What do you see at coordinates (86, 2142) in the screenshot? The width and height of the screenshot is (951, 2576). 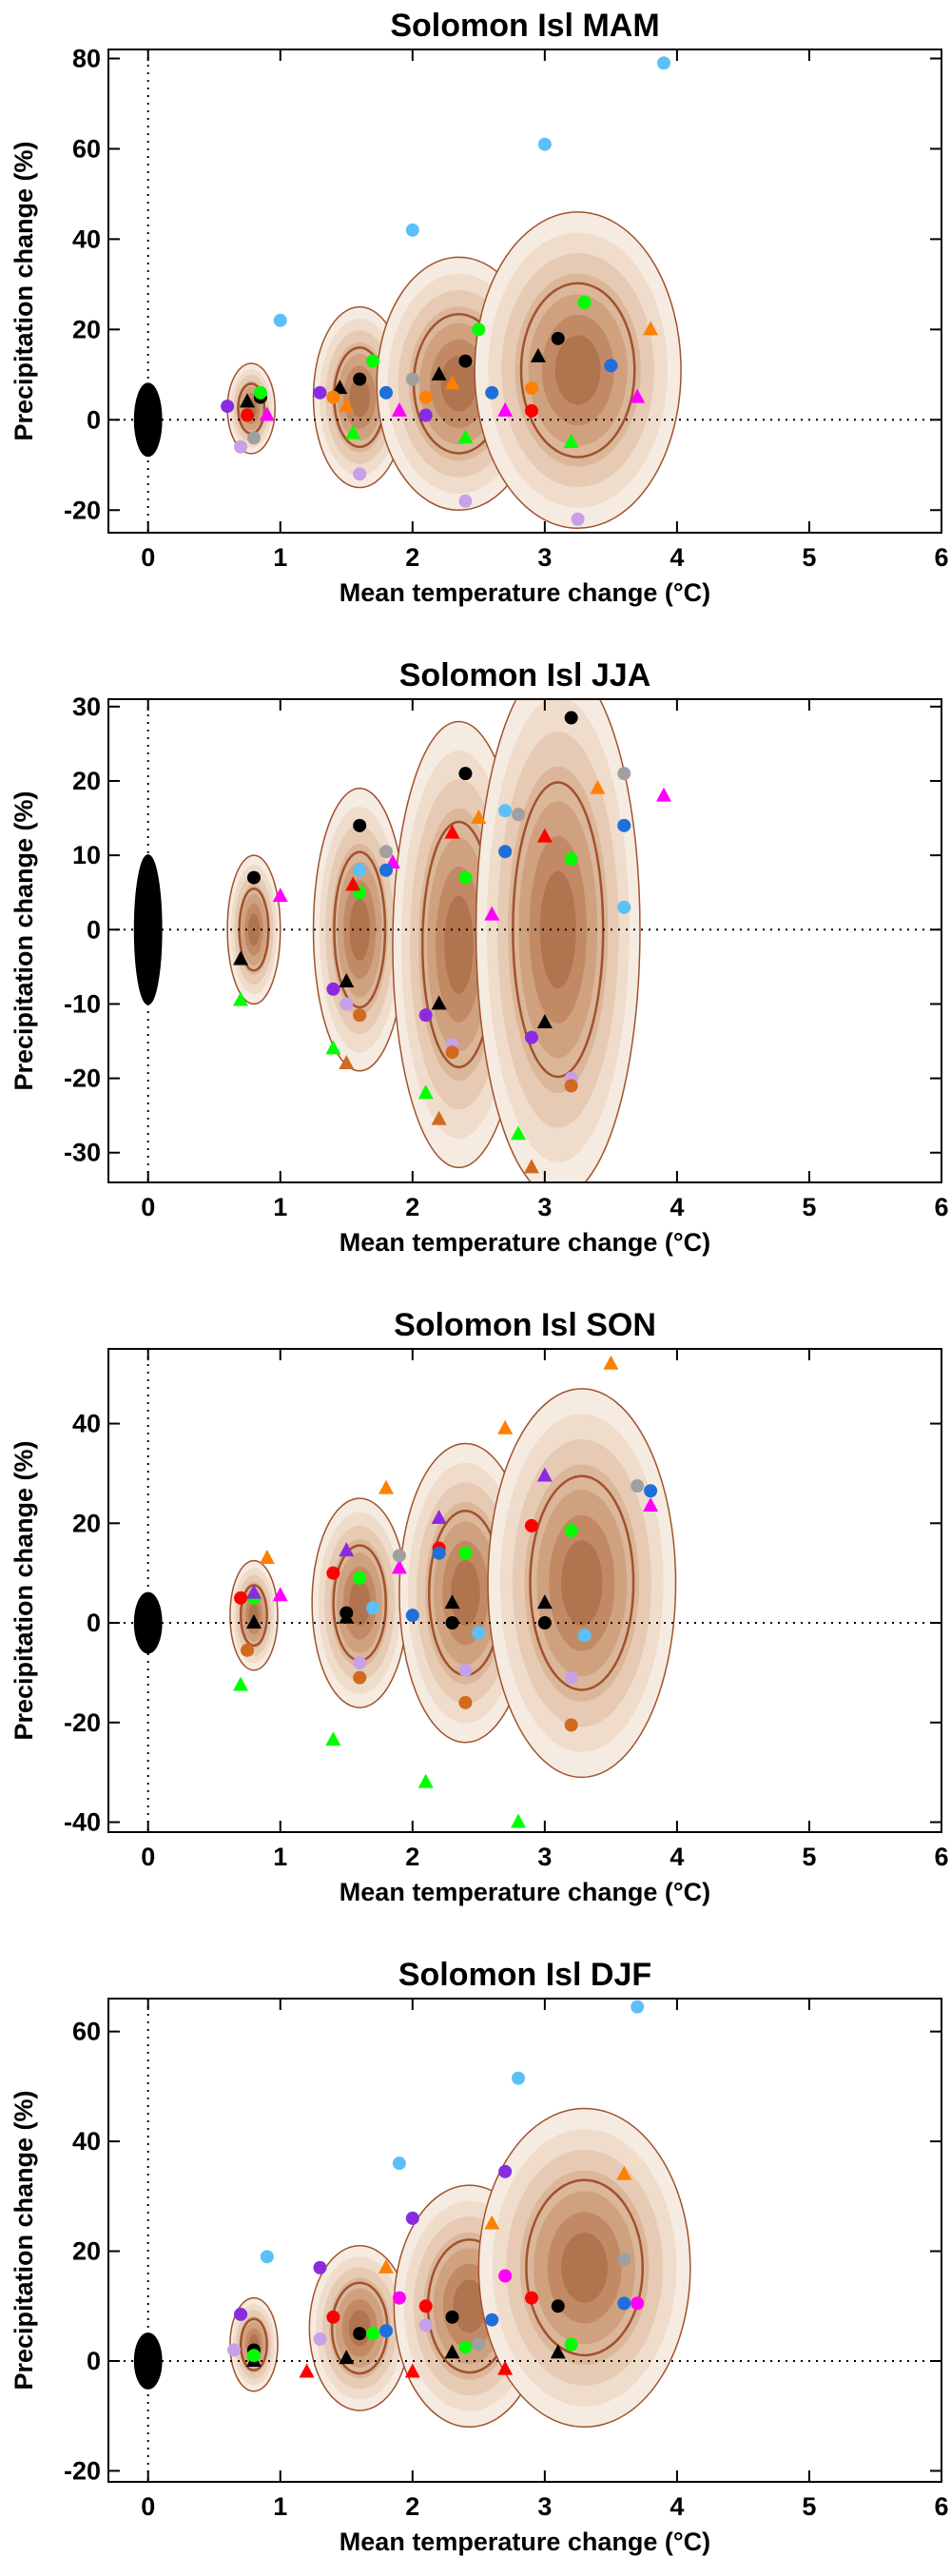 I see `y-tick-label: 40` at bounding box center [86, 2142].